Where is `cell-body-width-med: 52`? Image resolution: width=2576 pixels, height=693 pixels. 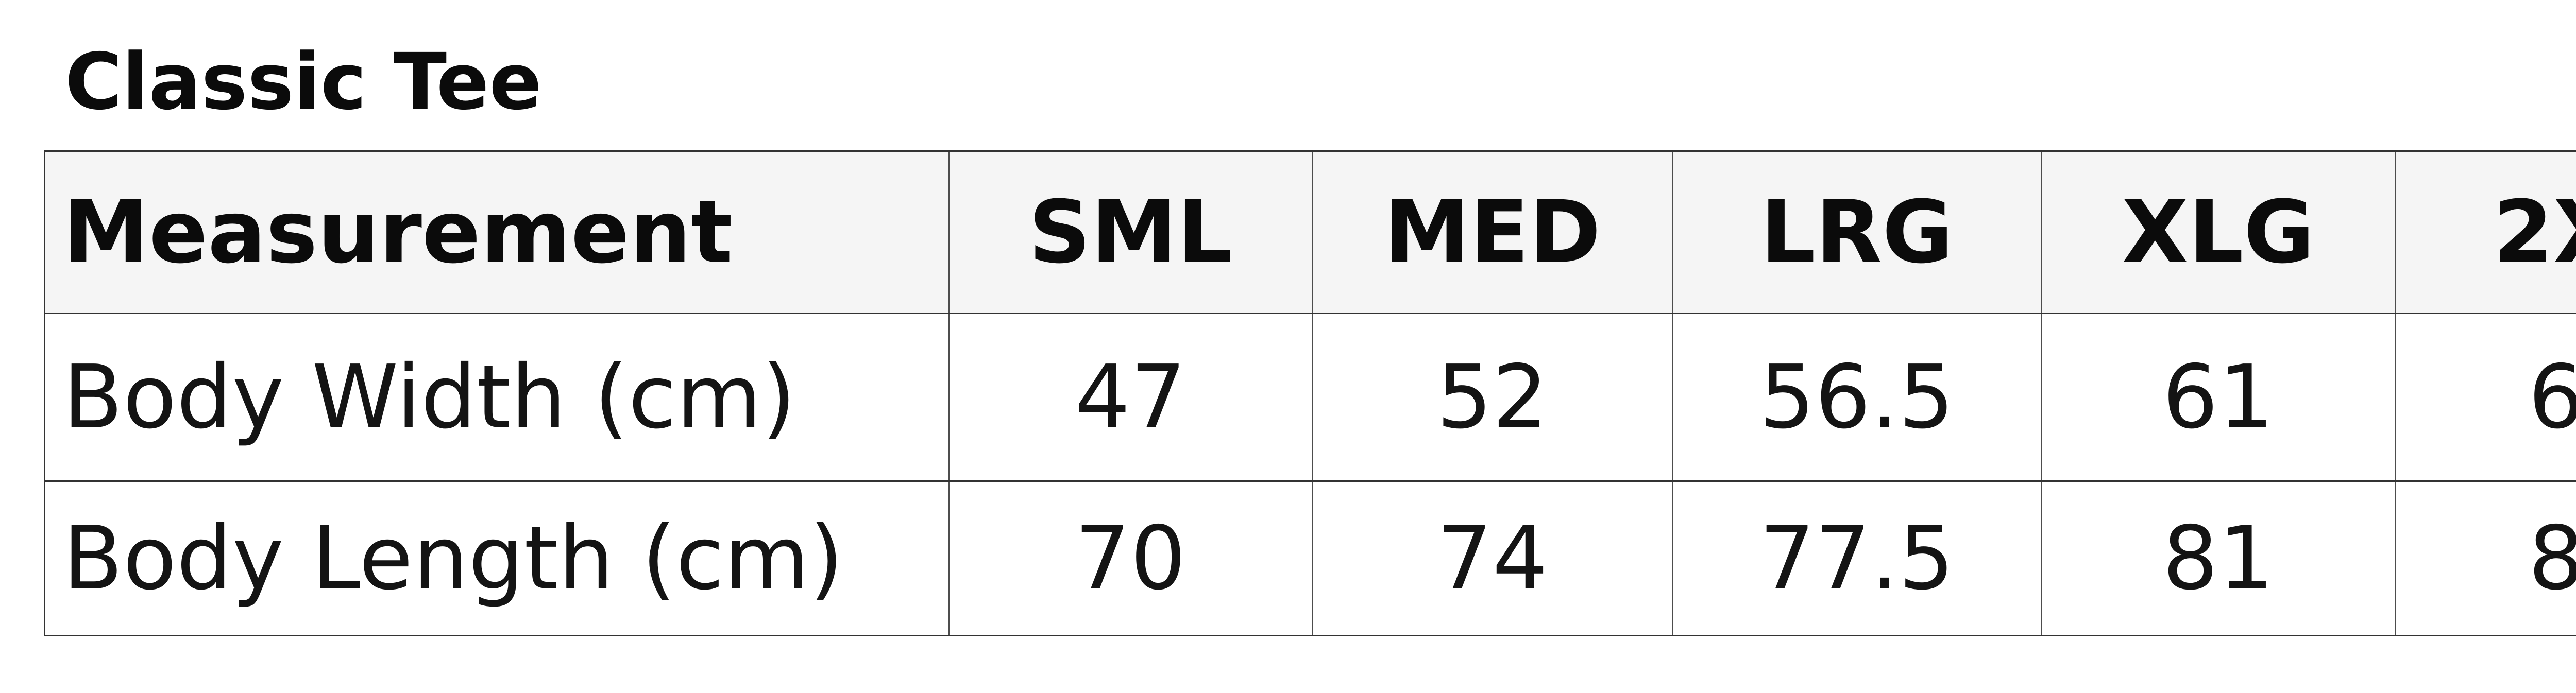 cell-body-width-med: 52 is located at coordinates (1492, 397).